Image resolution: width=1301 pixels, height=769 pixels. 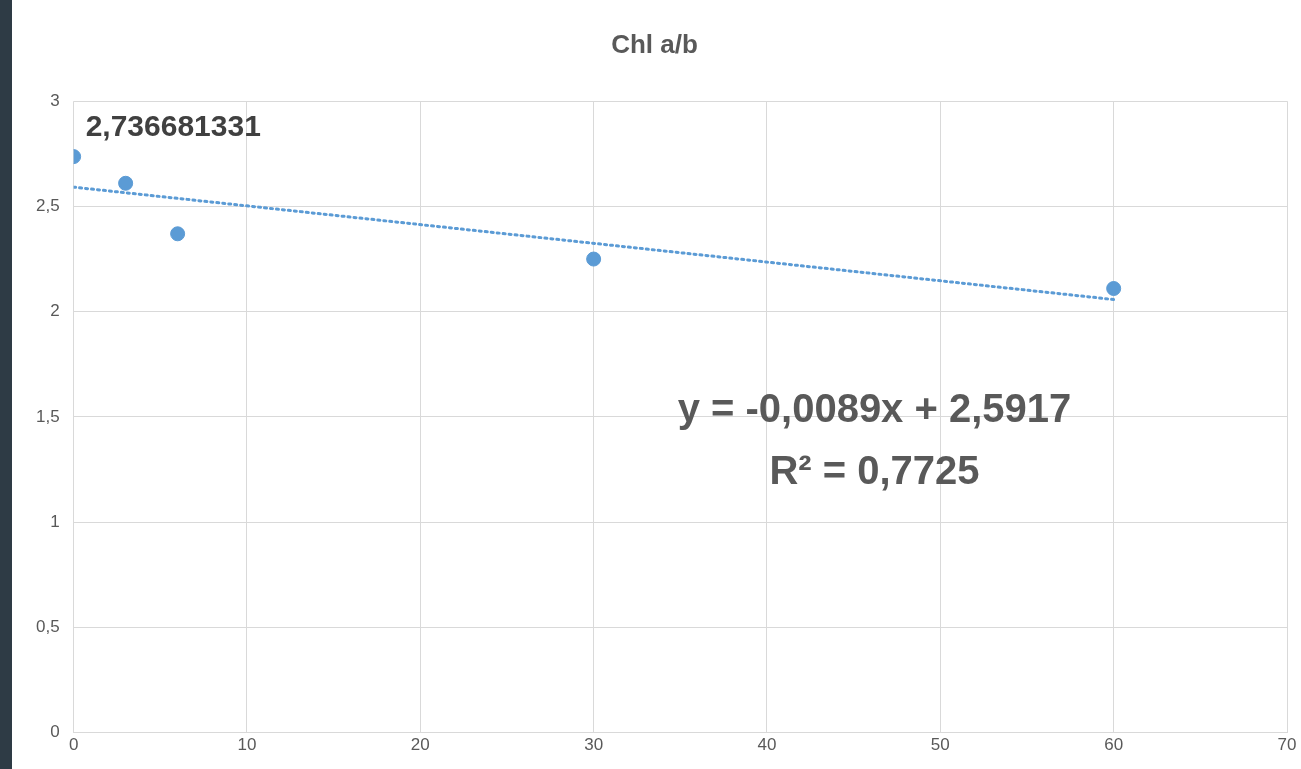 What do you see at coordinates (420, 745) in the screenshot?
I see `x-tick-label: 20` at bounding box center [420, 745].